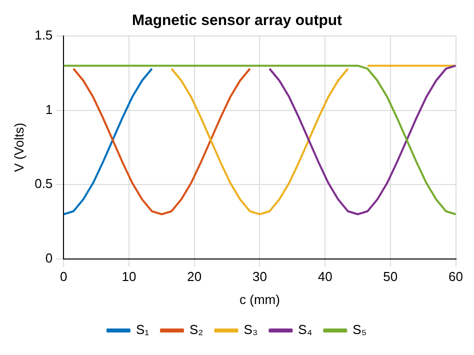  I want to click on y-tick-label: 1, so click(49, 109).